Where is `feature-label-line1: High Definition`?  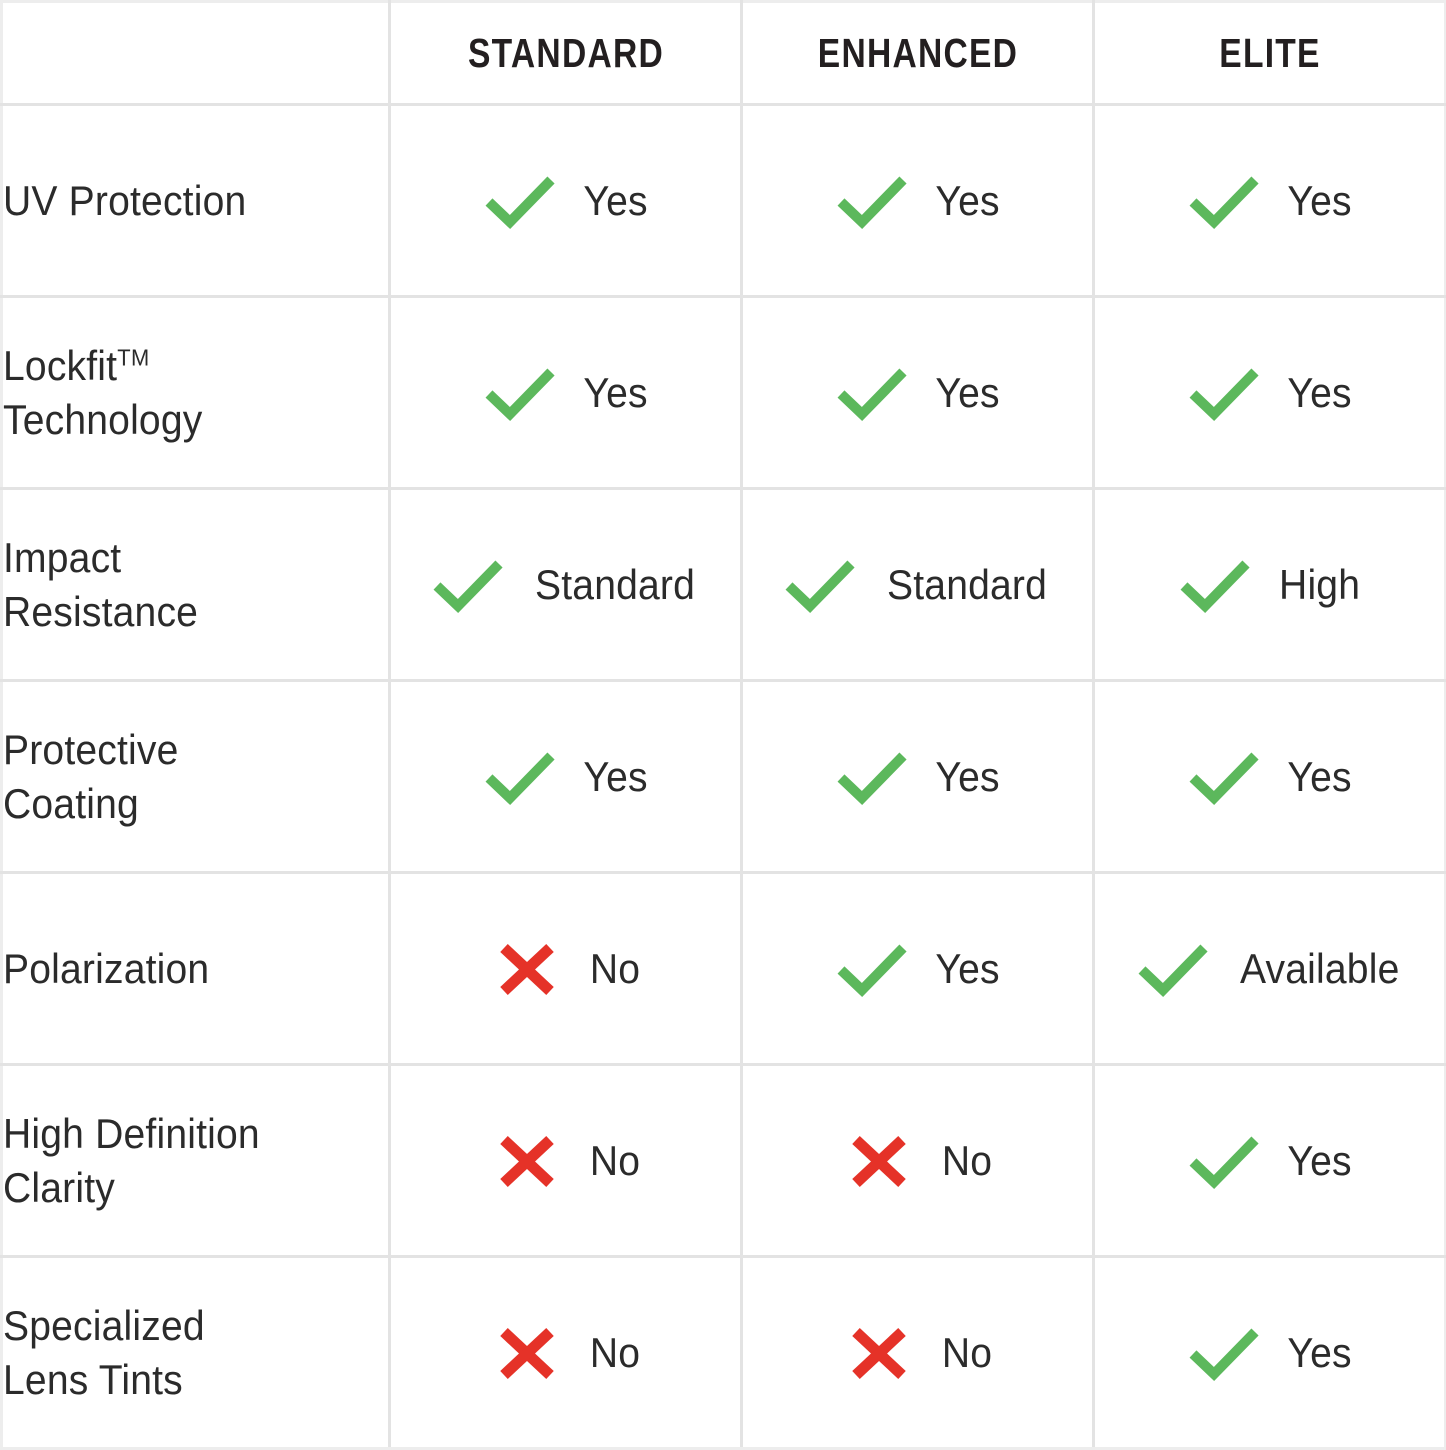 feature-label-line1: High Definition is located at coordinates (131, 1133).